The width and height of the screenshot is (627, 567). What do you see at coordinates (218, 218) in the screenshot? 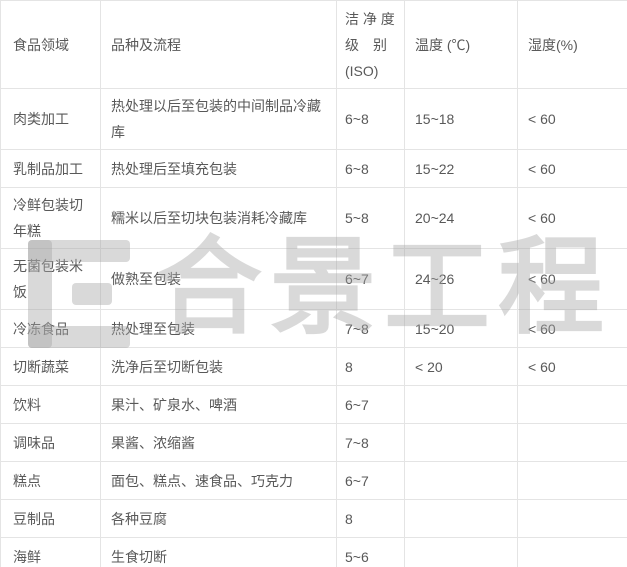
I see `cell-process: 糯米以后至切块包装消耗冷藏库` at bounding box center [218, 218].